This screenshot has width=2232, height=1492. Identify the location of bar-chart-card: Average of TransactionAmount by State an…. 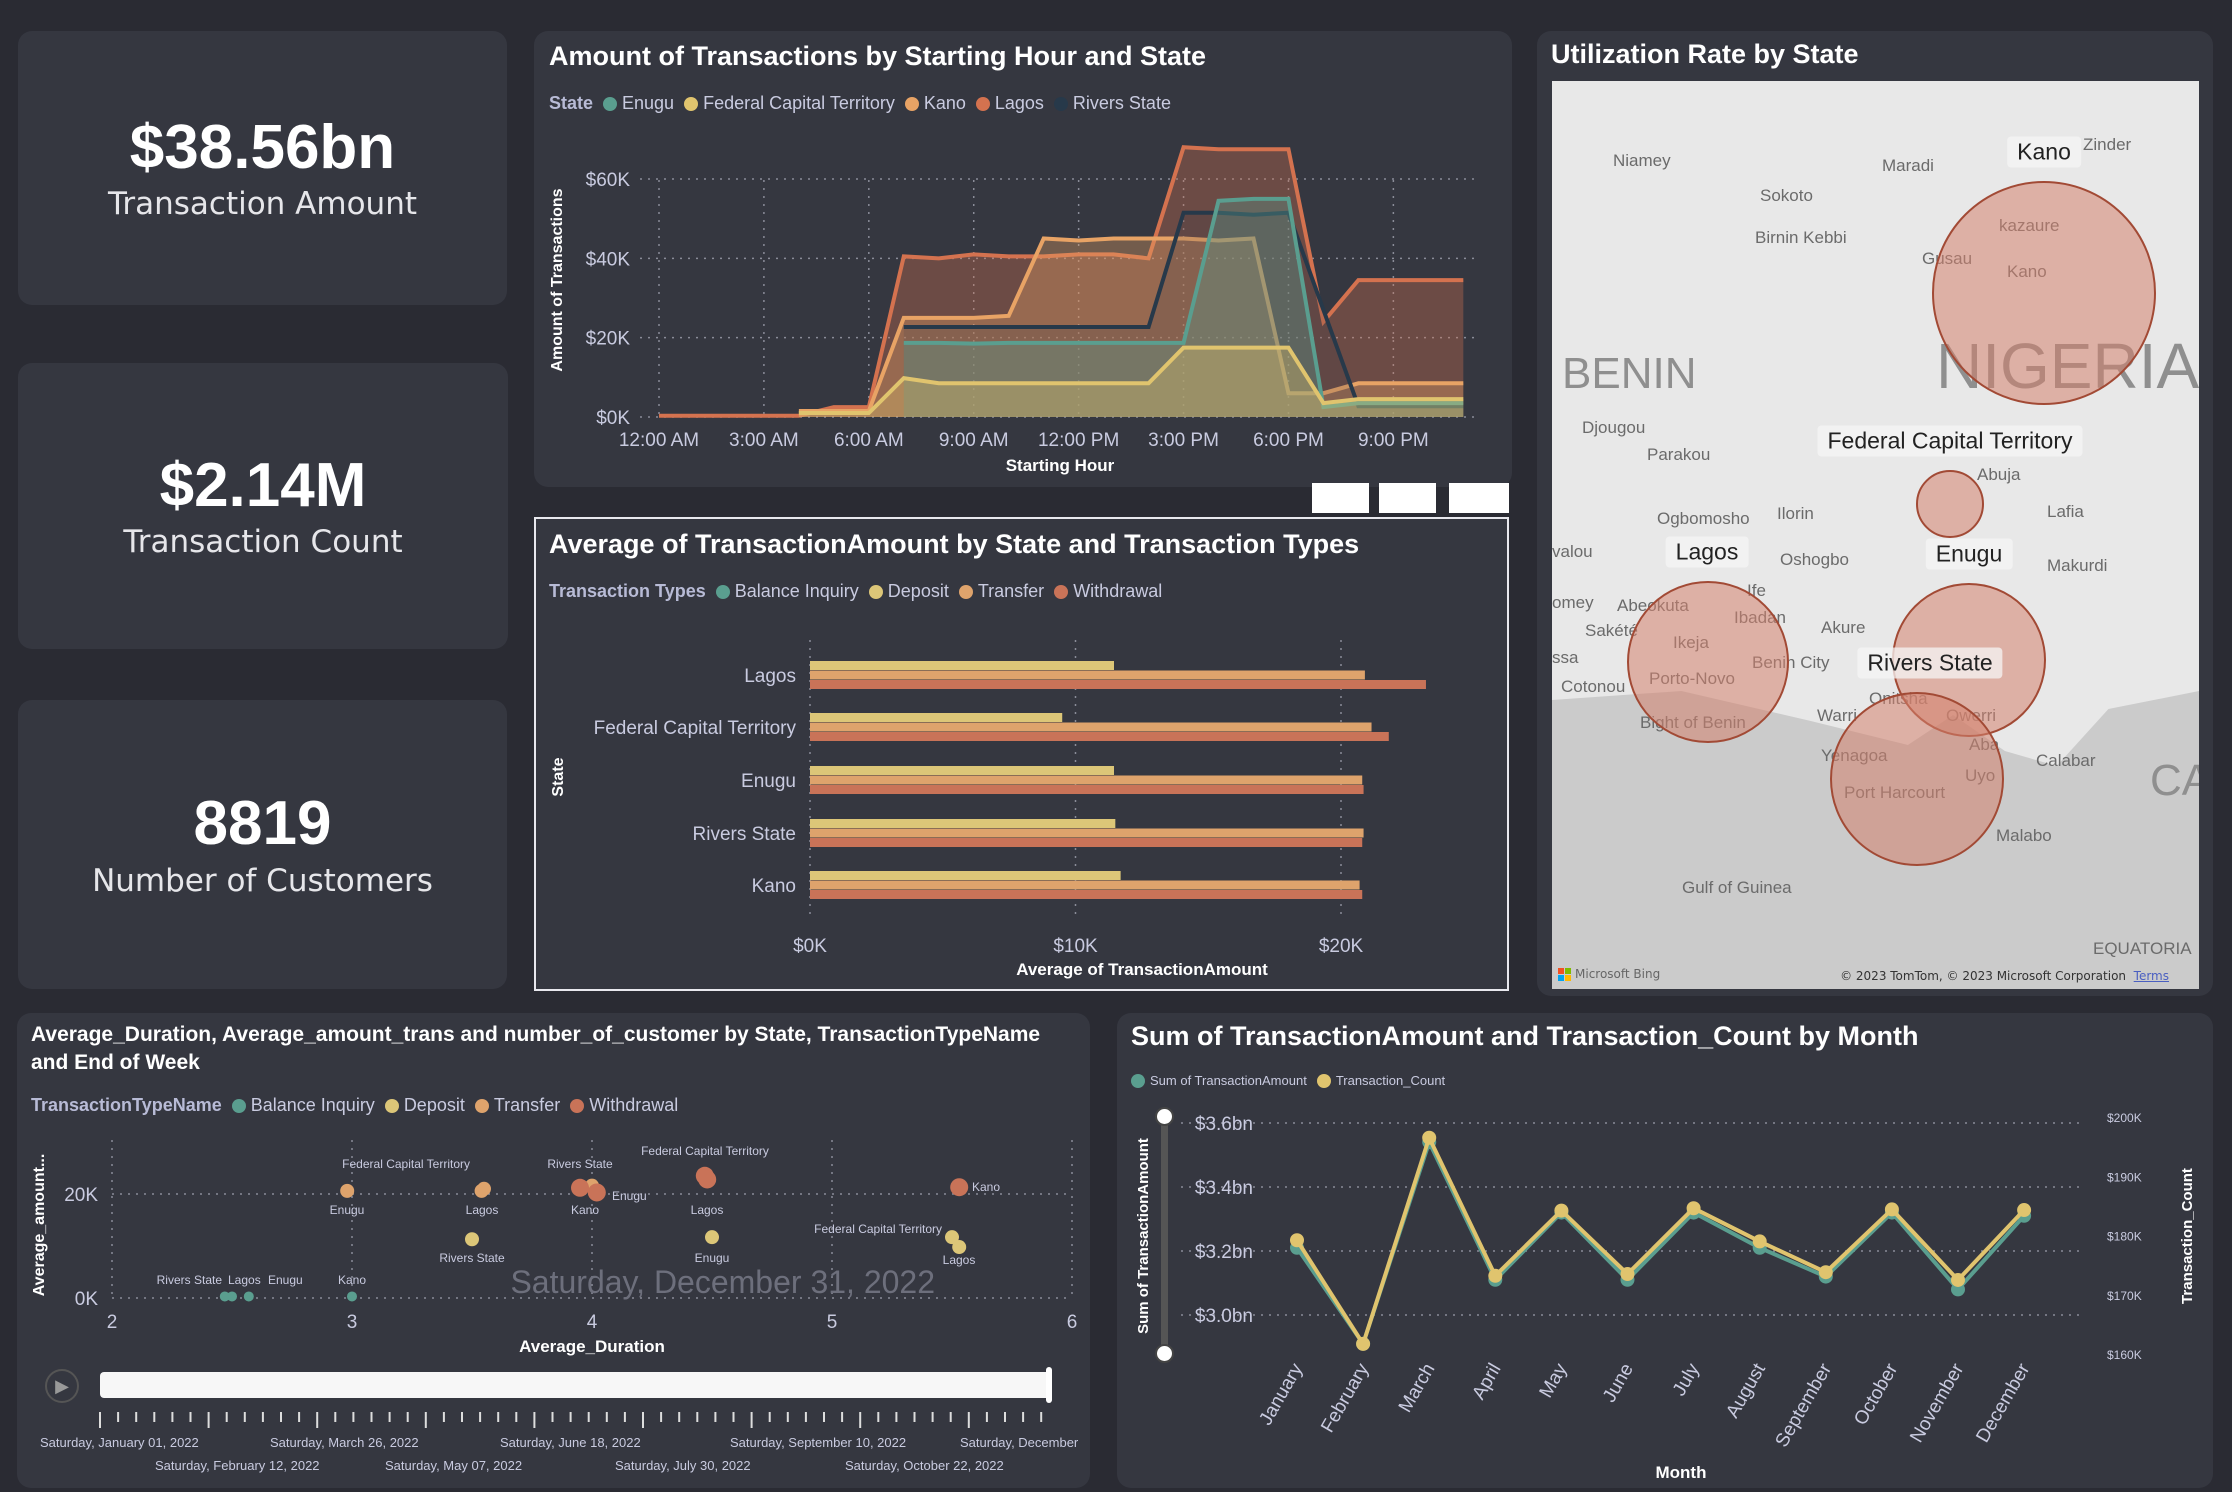
(1021, 754).